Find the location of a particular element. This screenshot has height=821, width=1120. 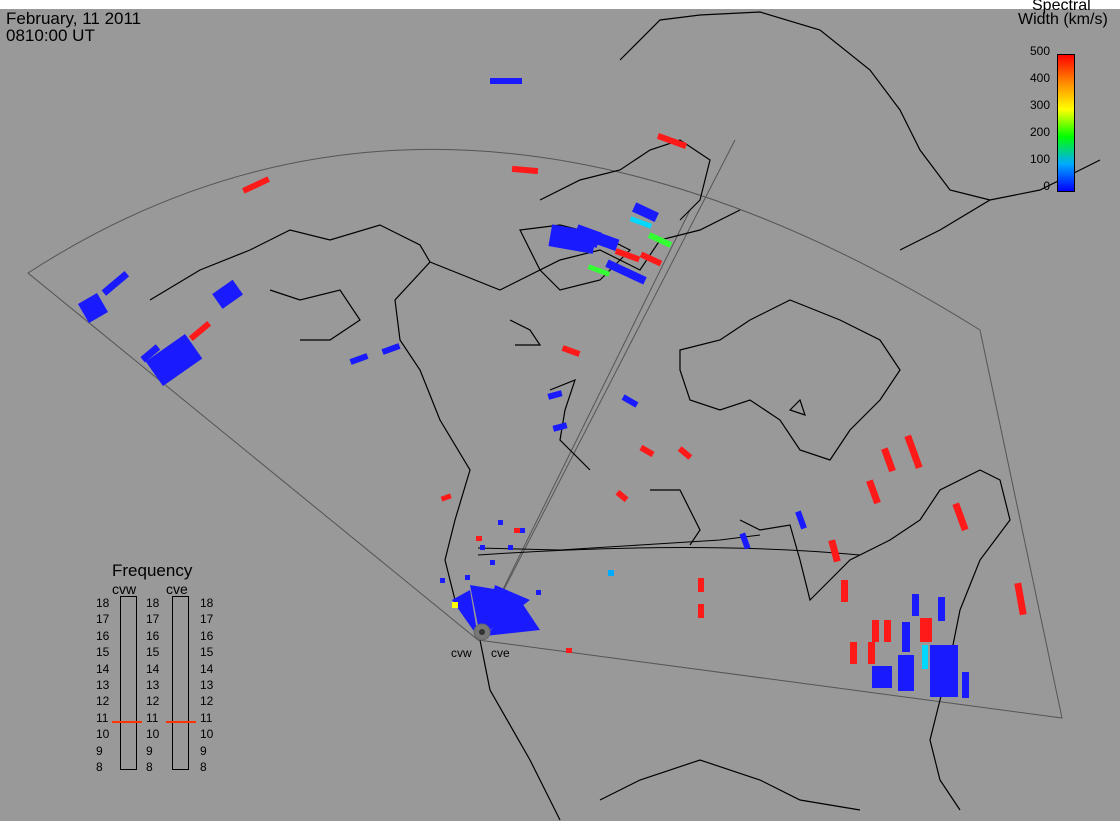

colorbar-tick: 100 is located at coordinates (1039, 159).